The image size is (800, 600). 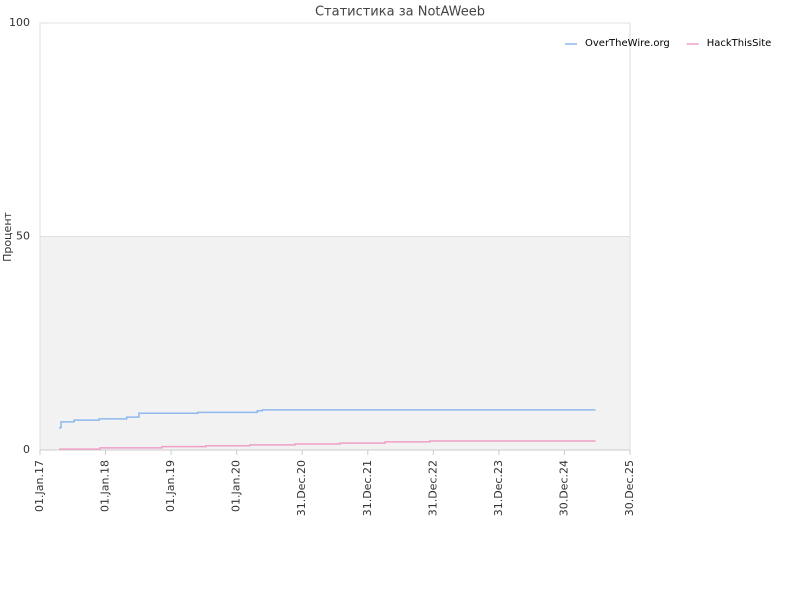 What do you see at coordinates (7, 236) in the screenshot?
I see `y-axis-label: Процент` at bounding box center [7, 236].